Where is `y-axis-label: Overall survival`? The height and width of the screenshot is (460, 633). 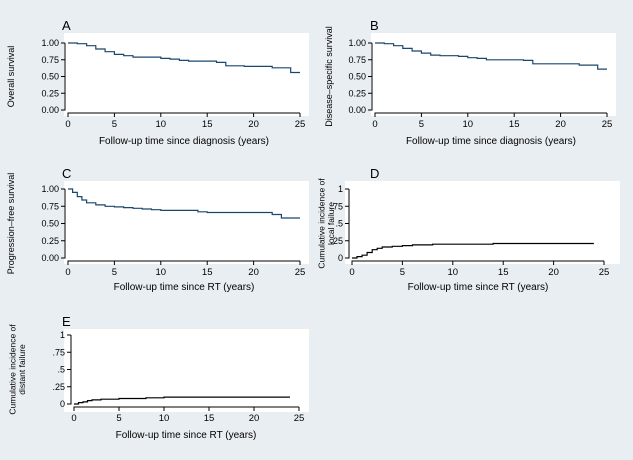 y-axis-label: Overall survival is located at coordinates (11, 77).